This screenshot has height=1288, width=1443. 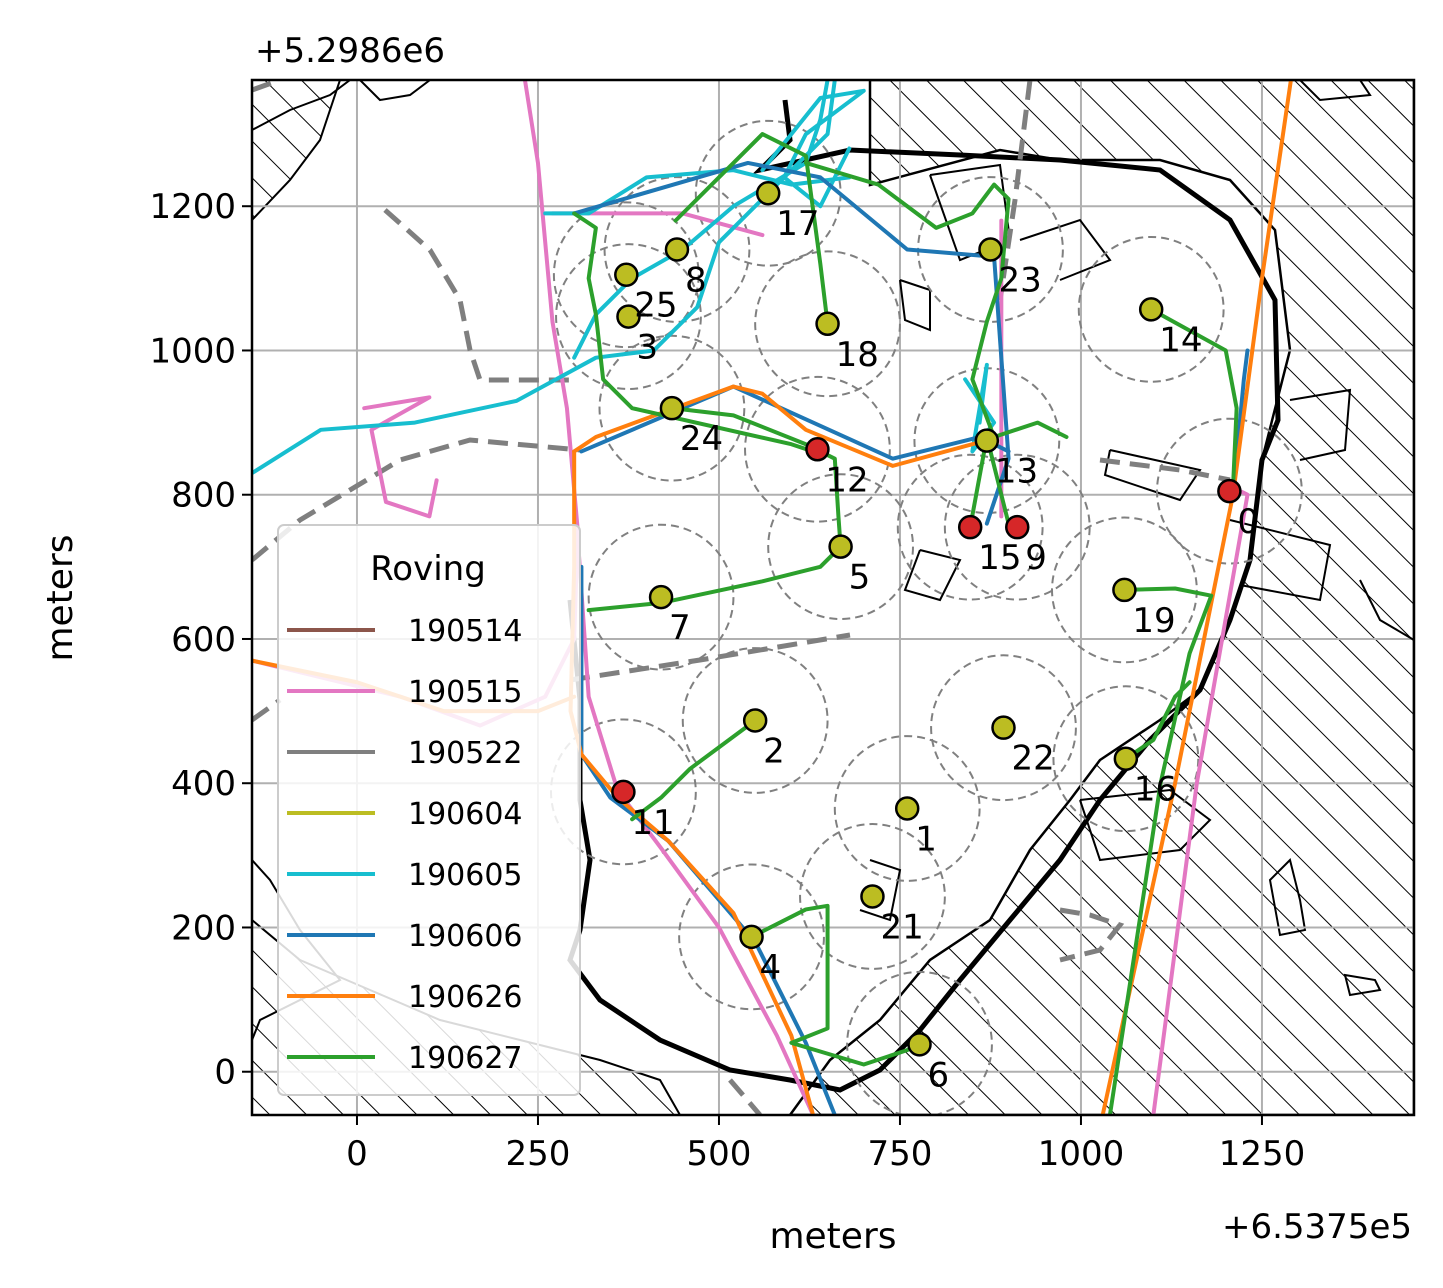 What do you see at coordinates (655, 306) in the screenshot?
I see `site-label: 25` at bounding box center [655, 306].